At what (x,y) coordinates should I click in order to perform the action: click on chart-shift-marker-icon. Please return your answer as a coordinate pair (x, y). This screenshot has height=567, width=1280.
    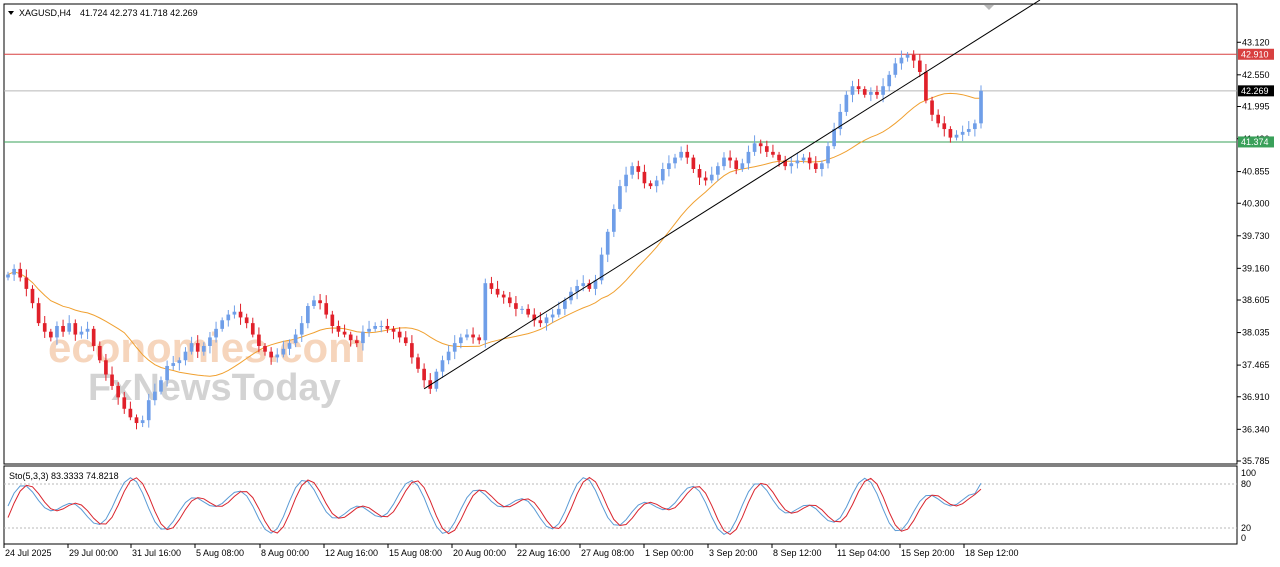
    Looking at the image, I should click on (989, 7).